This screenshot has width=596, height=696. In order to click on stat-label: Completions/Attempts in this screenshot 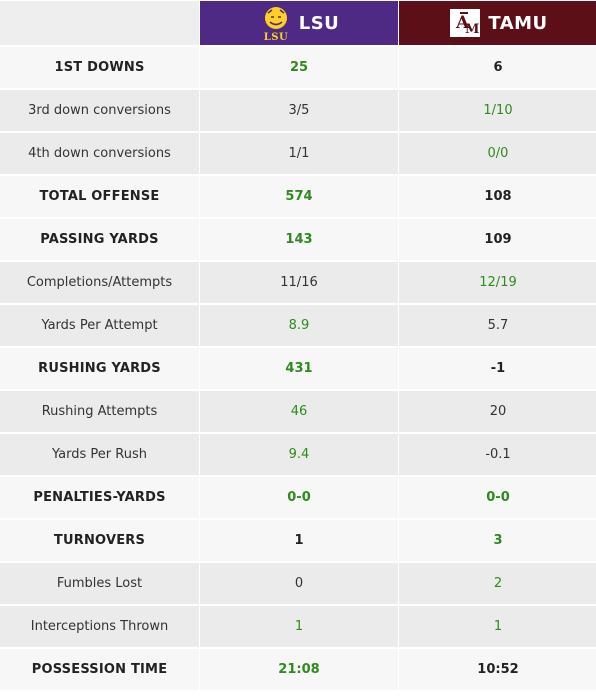, I will do `click(99, 282)`.